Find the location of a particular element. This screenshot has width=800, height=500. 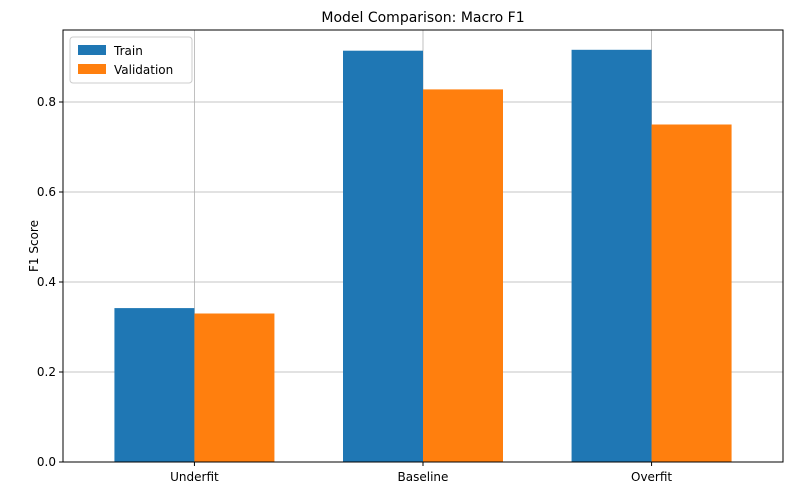

bar-train-baseline is located at coordinates (383, 256).